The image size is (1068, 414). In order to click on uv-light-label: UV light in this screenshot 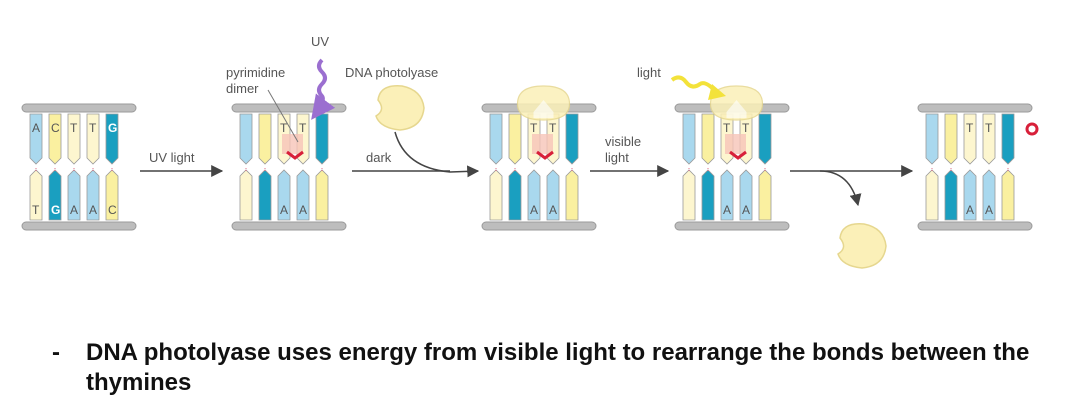, I will do `click(172, 157)`.